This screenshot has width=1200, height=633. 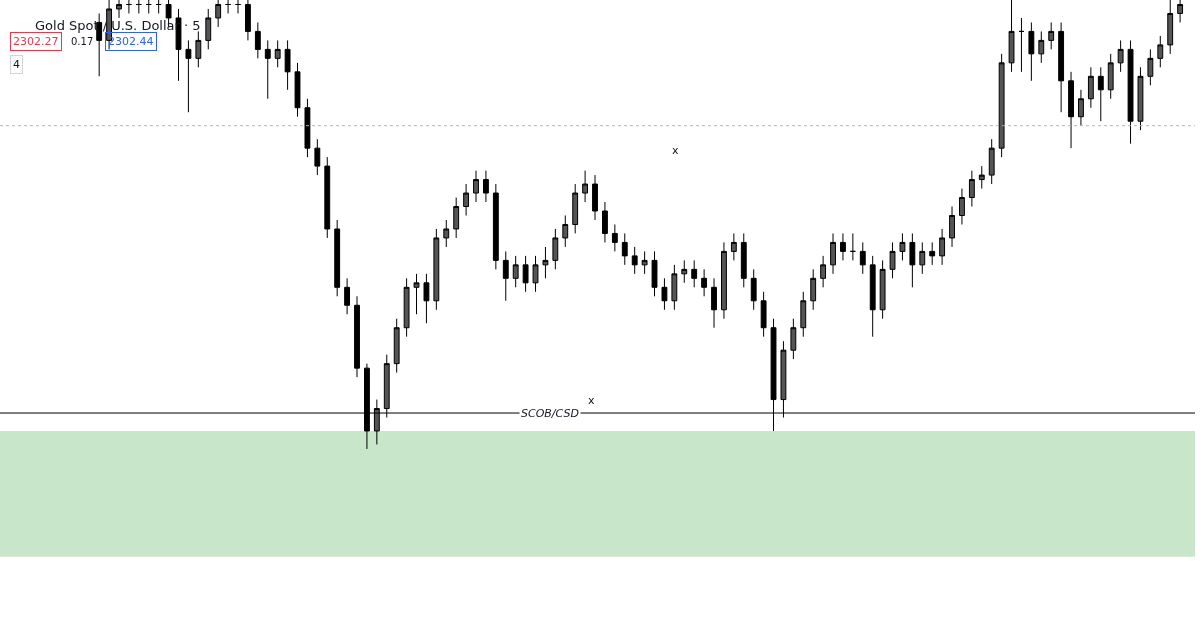 I want to click on text: 0.17, so click(x=82, y=41).